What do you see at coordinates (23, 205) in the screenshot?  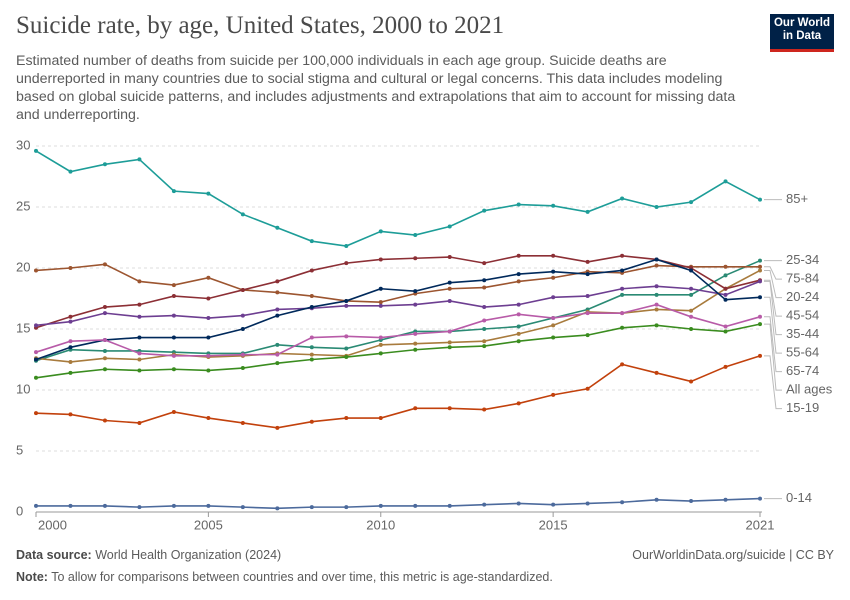 I see `y-tick-label: 25` at bounding box center [23, 205].